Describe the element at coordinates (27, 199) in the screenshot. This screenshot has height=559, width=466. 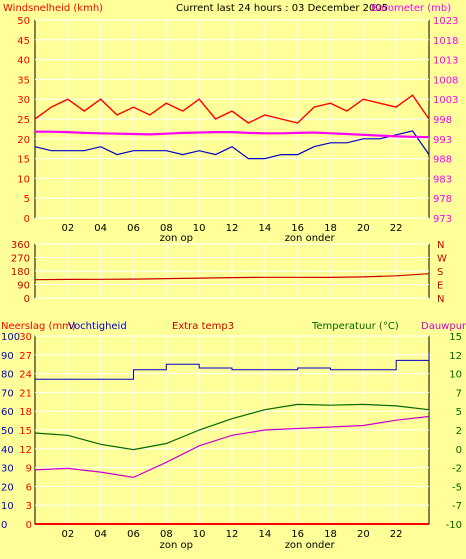
I see `wind-y-tick-label: 5` at that location.